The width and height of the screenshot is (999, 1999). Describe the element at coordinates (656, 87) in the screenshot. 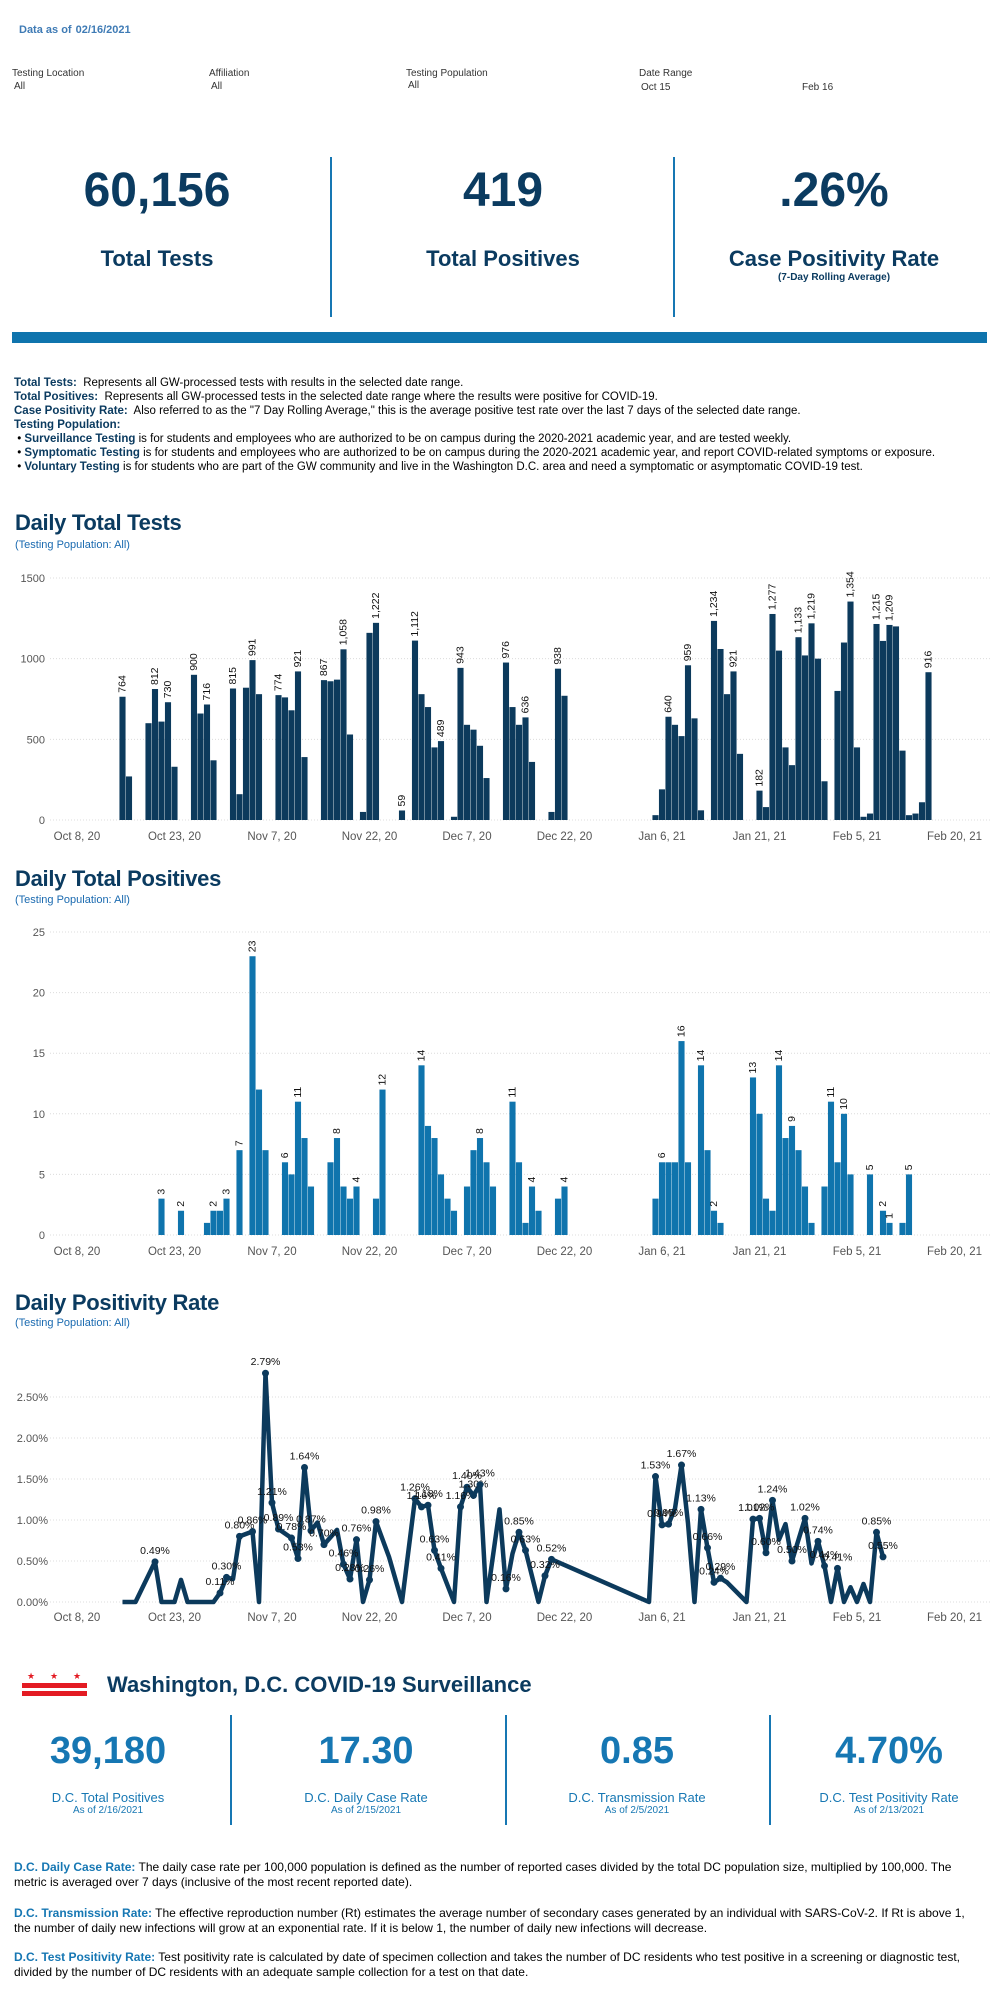

I see `filter-date-start: Oct 15` at that location.